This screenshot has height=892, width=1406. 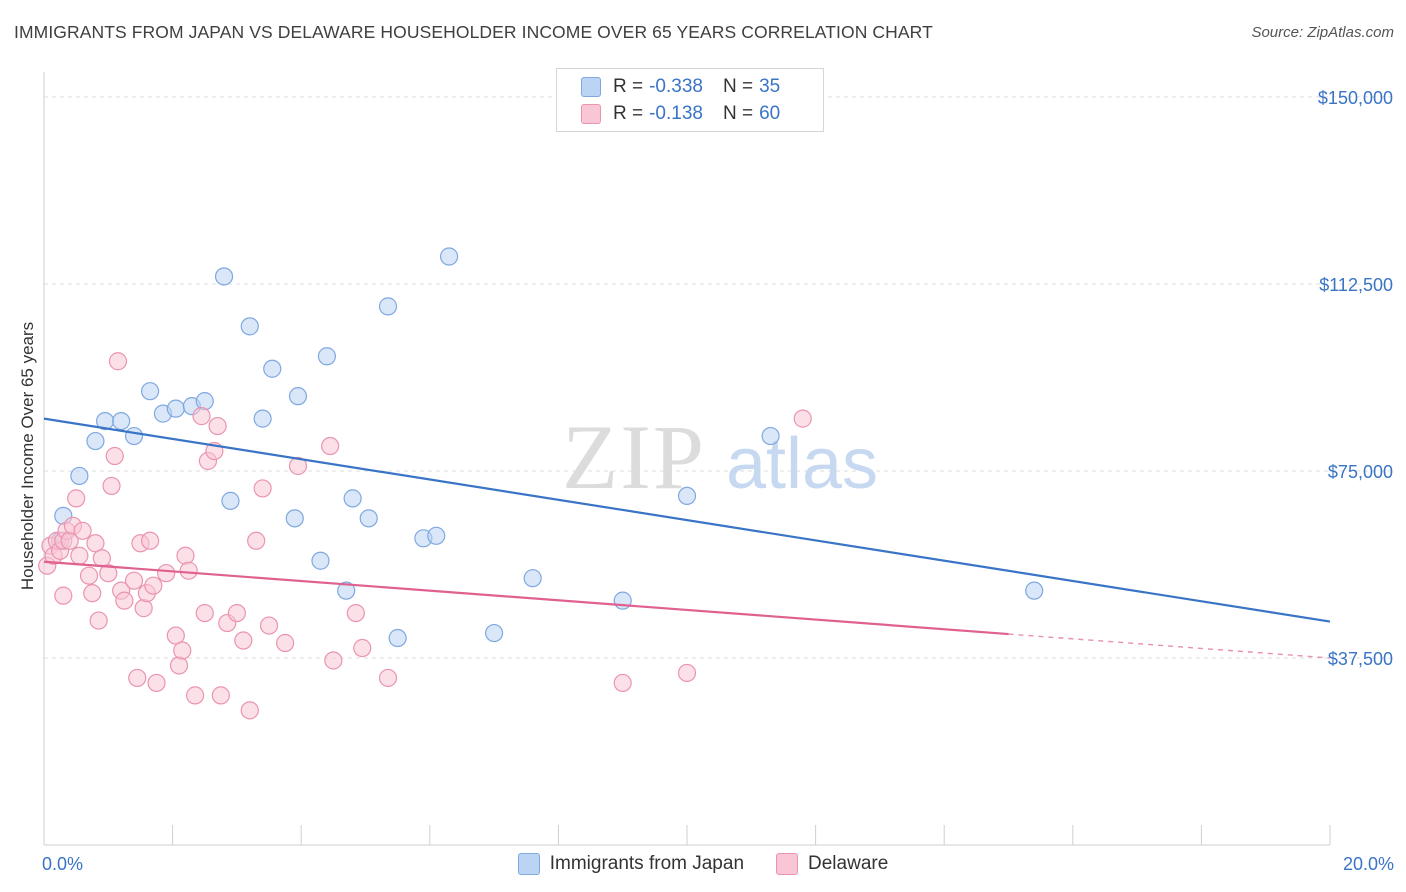 What do you see at coordinates (591, 87) in the screenshot?
I see `stats-swatch-japan` at bounding box center [591, 87].